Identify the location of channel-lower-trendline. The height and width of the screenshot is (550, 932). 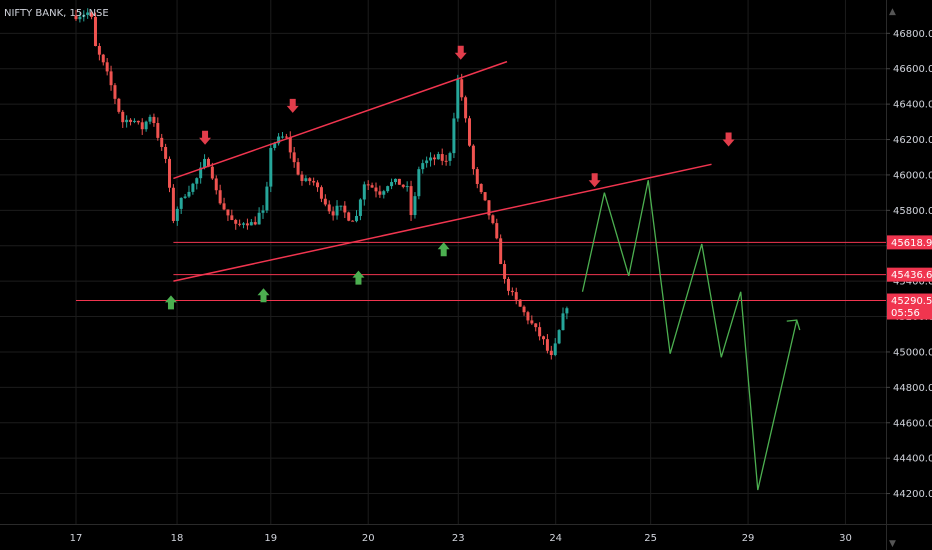
(442, 222).